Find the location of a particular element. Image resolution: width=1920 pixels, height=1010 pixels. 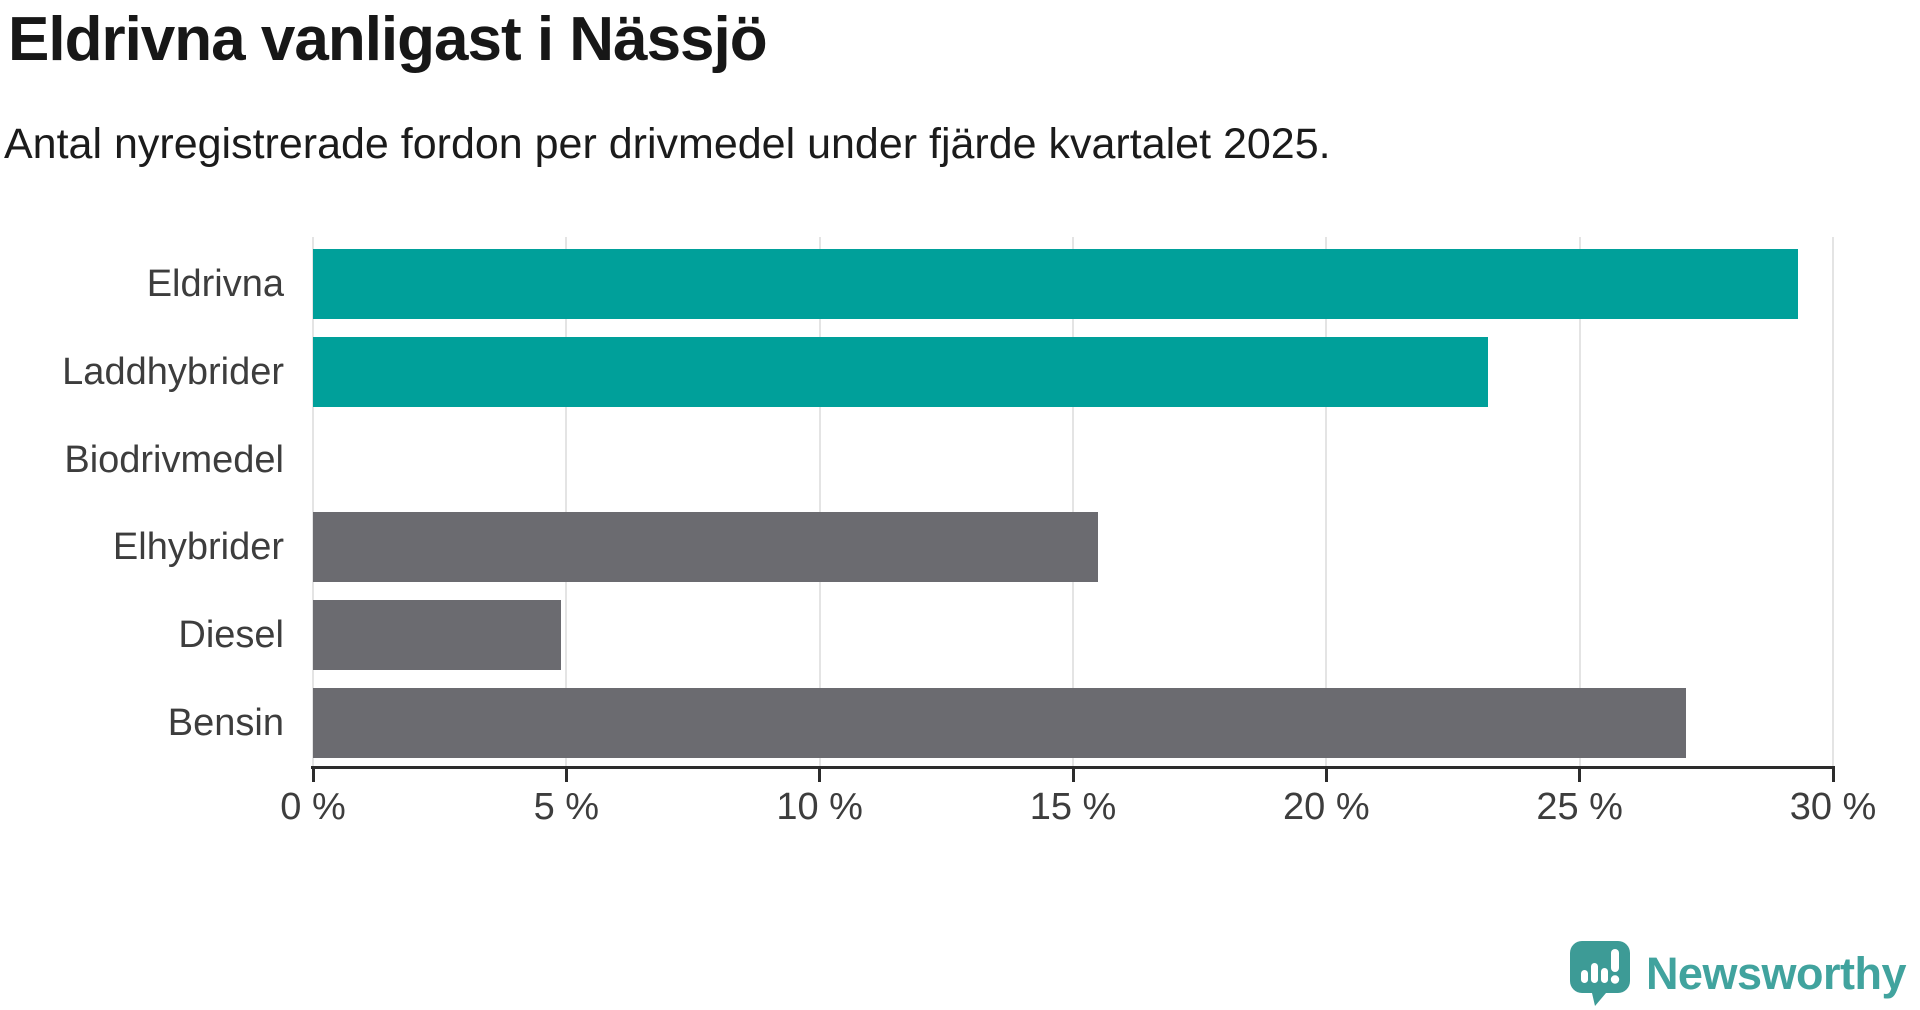

category-label-bensin: Bensin is located at coordinates (225, 723).